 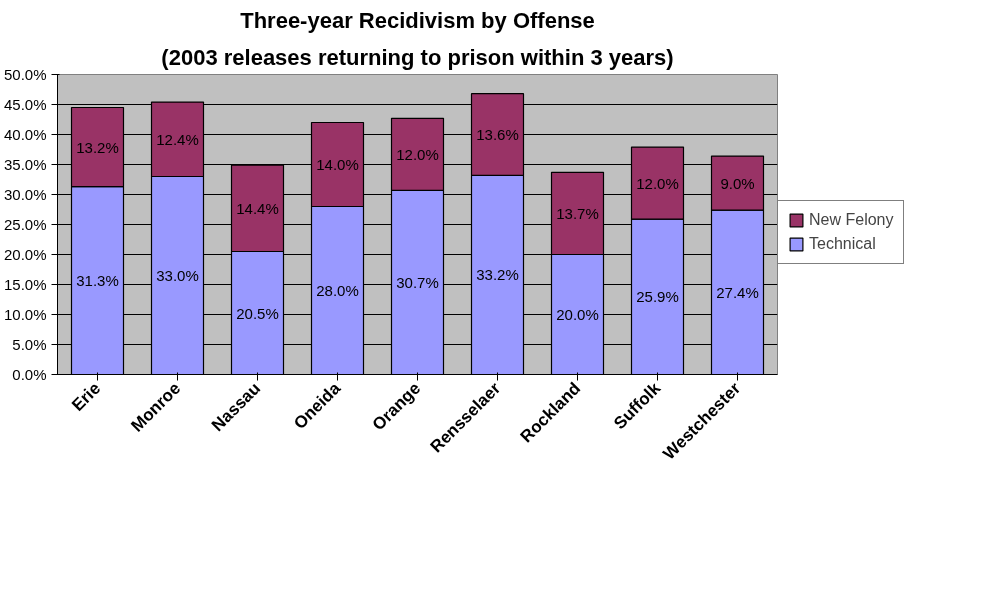 What do you see at coordinates (177, 275) in the screenshot?
I see `data-label: 33.0%` at bounding box center [177, 275].